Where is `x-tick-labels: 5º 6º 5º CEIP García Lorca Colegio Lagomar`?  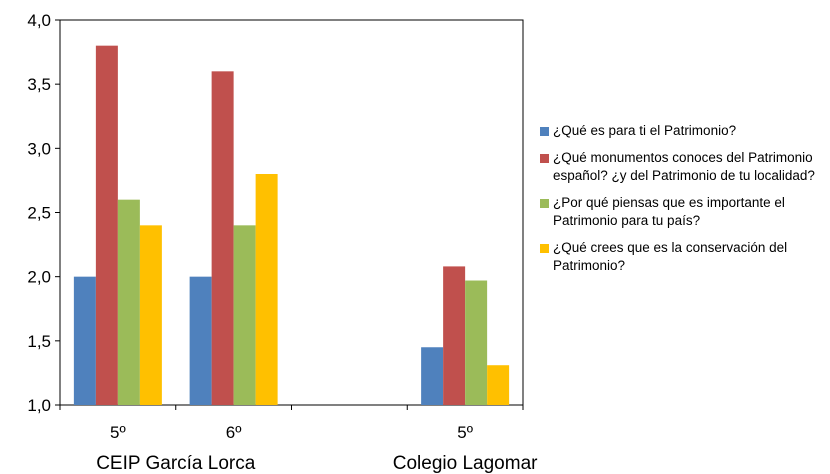
x-tick-labels: 5º 6º 5º CEIP García Lorca Colegio Lagomar is located at coordinates (317, 448).